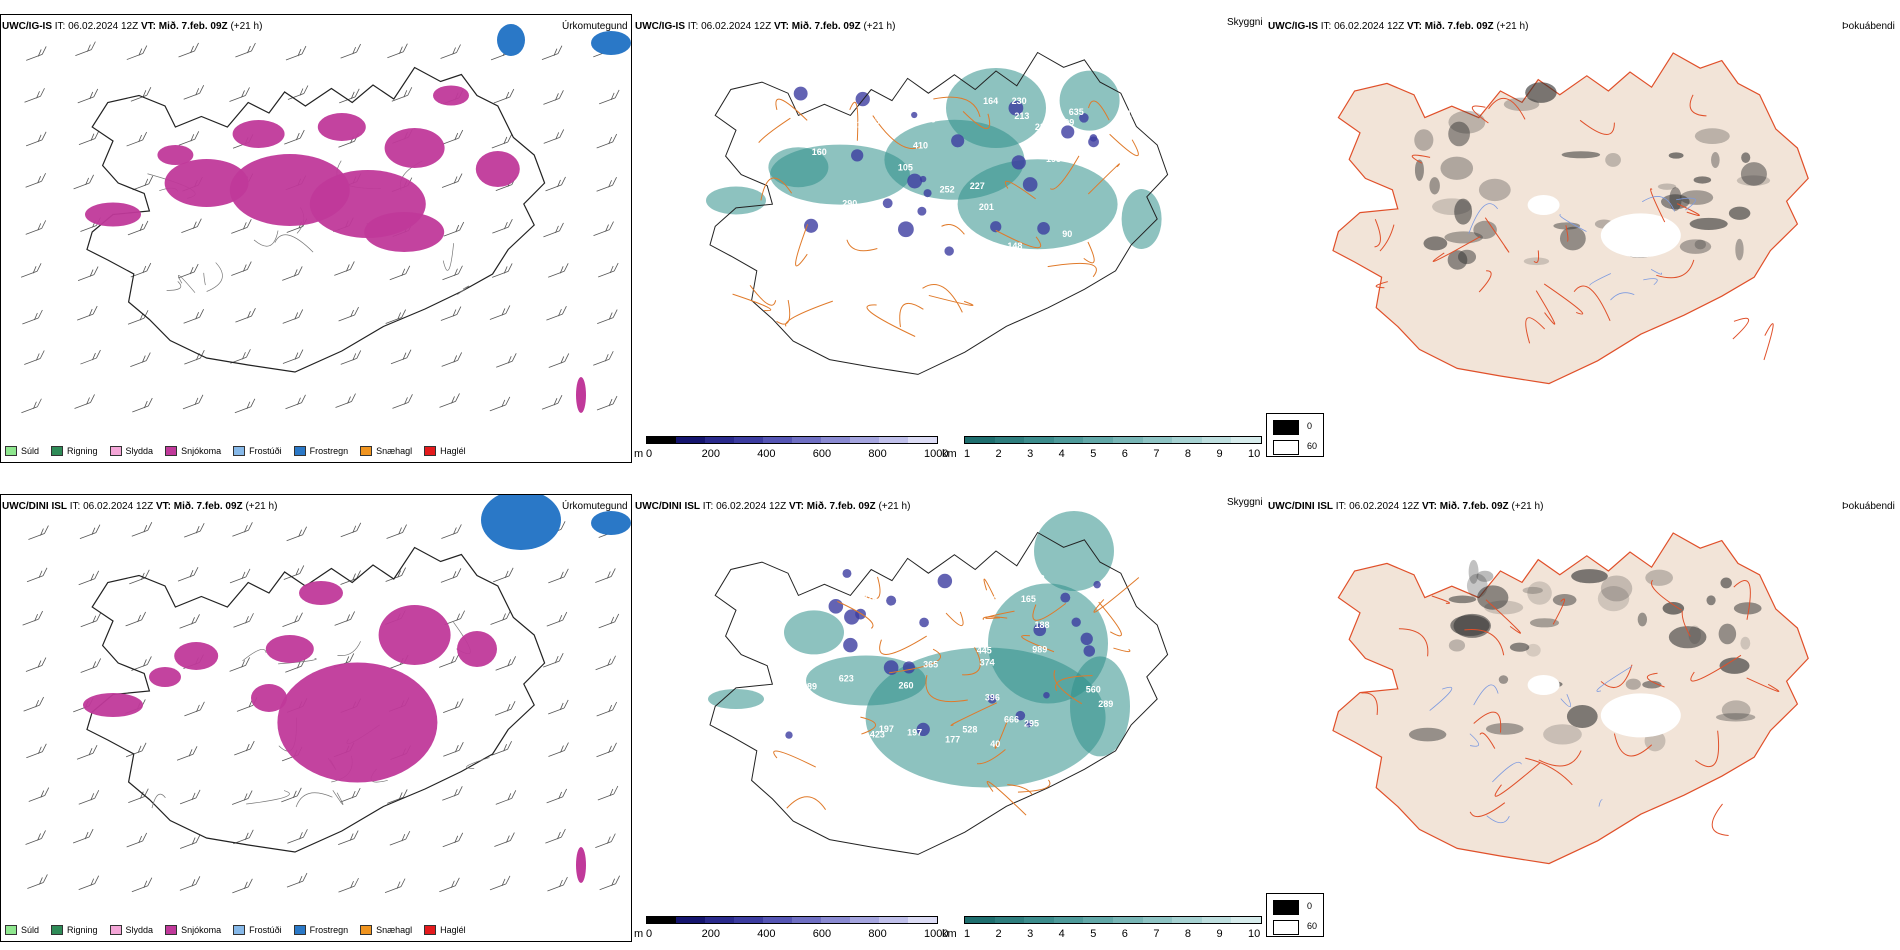  What do you see at coordinates (1093, 454) in the screenshot?
I see `colorbar-tick: 5` at bounding box center [1093, 454].